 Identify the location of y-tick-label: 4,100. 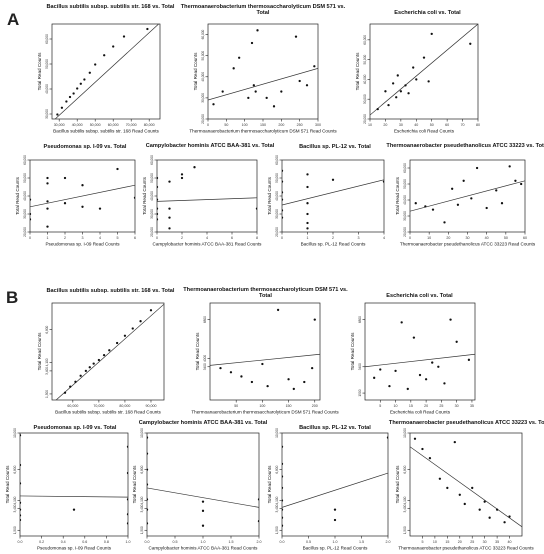
(405, 500).